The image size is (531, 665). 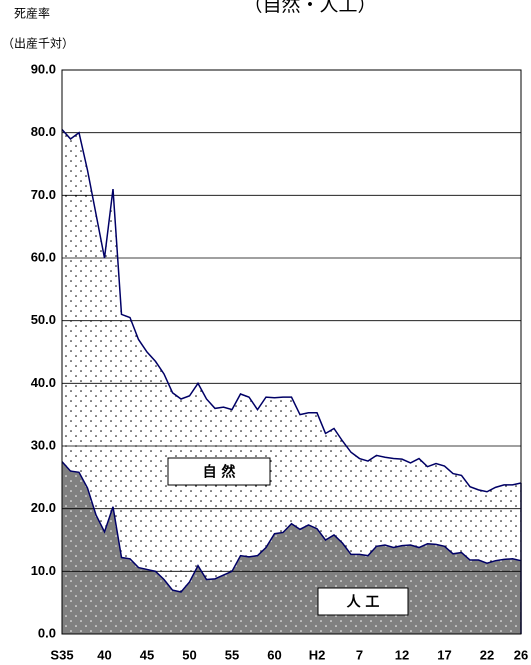 I want to click on x-tick-label: 22, so click(x=487, y=654).